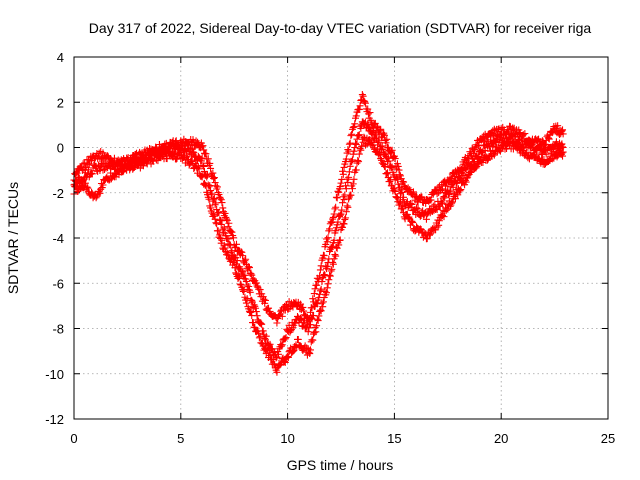  Describe the element at coordinates (54, 419) in the screenshot. I see `y-tick-label: -12` at that location.